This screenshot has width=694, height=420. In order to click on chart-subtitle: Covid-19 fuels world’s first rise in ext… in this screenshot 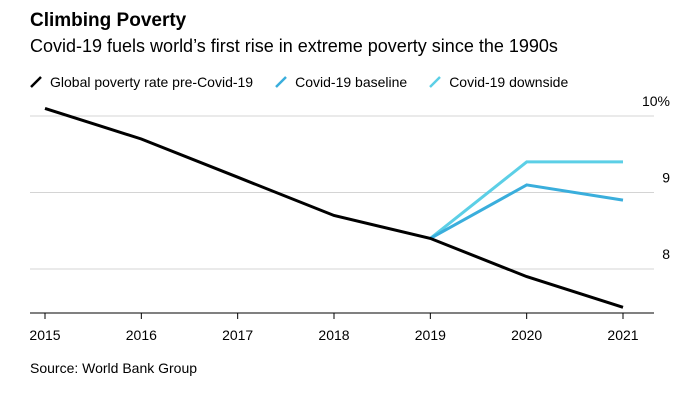, I will do `click(294, 46)`.